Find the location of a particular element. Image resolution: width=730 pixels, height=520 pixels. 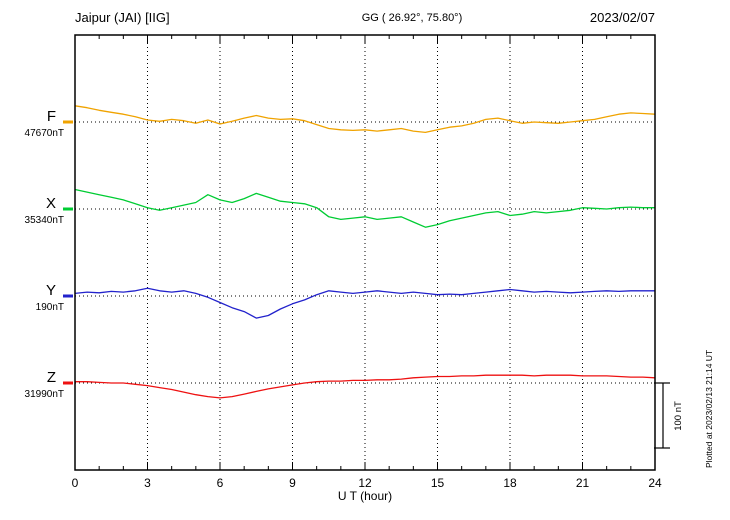

series-label-F: F is located at coordinates (51, 116).